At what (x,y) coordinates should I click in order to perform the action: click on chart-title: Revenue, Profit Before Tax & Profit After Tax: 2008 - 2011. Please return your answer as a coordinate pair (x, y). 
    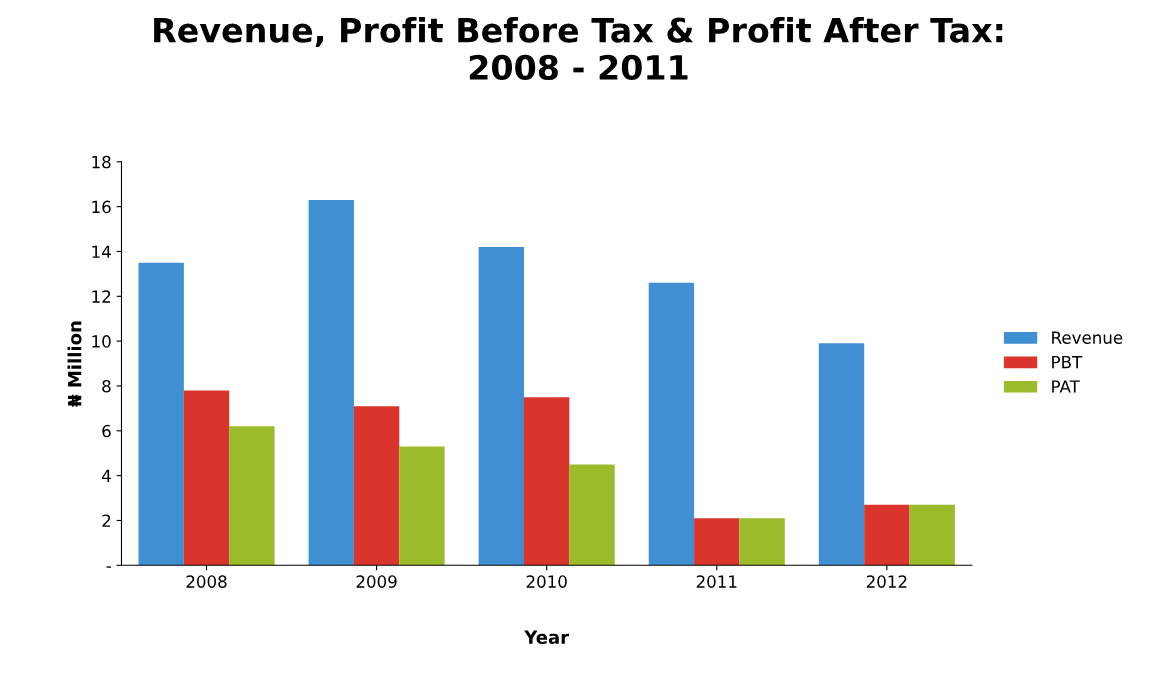
    Looking at the image, I should click on (578, 48).